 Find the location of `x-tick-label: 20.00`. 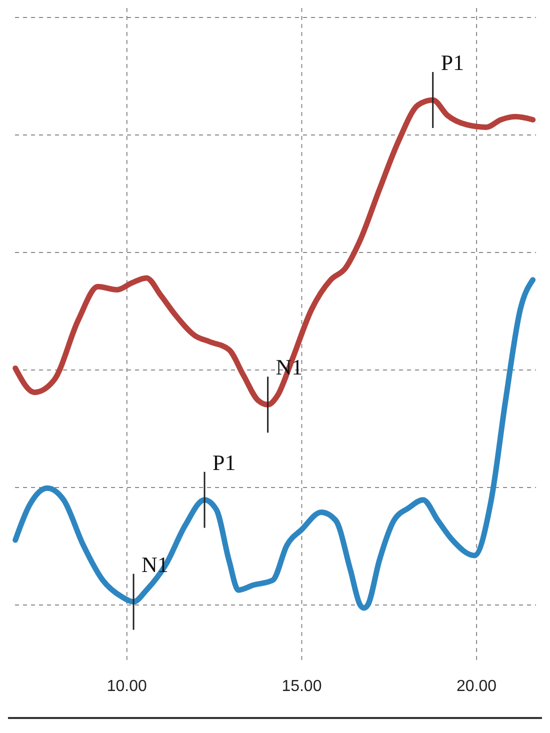

x-tick-label: 20.00 is located at coordinates (476, 686).